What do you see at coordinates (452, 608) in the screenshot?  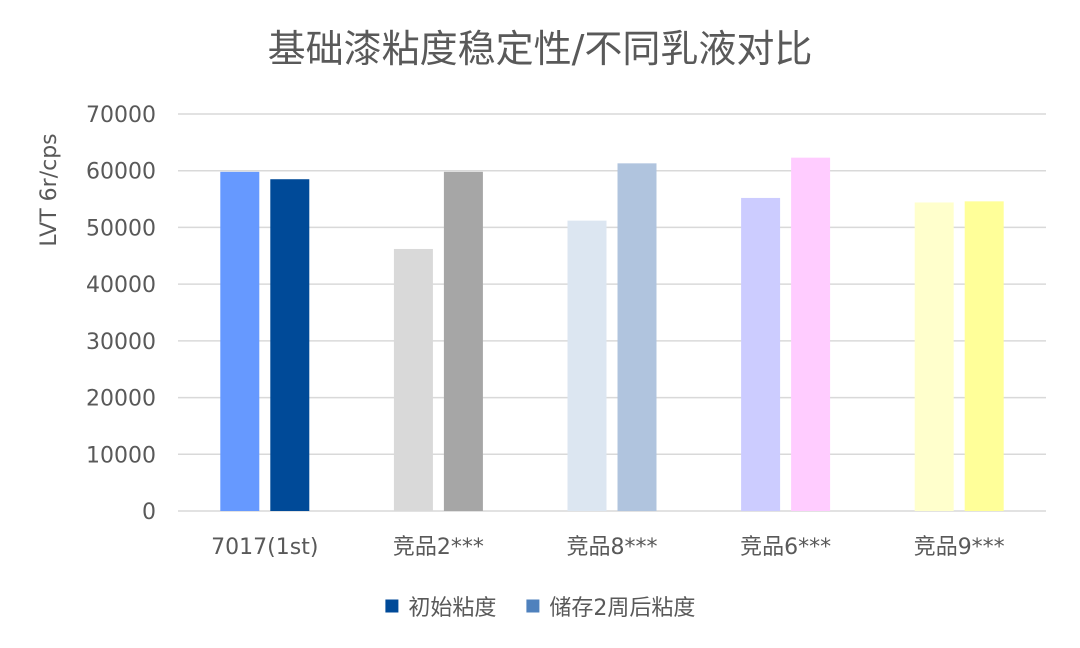 I see `legend-label: 初始粘度` at bounding box center [452, 608].